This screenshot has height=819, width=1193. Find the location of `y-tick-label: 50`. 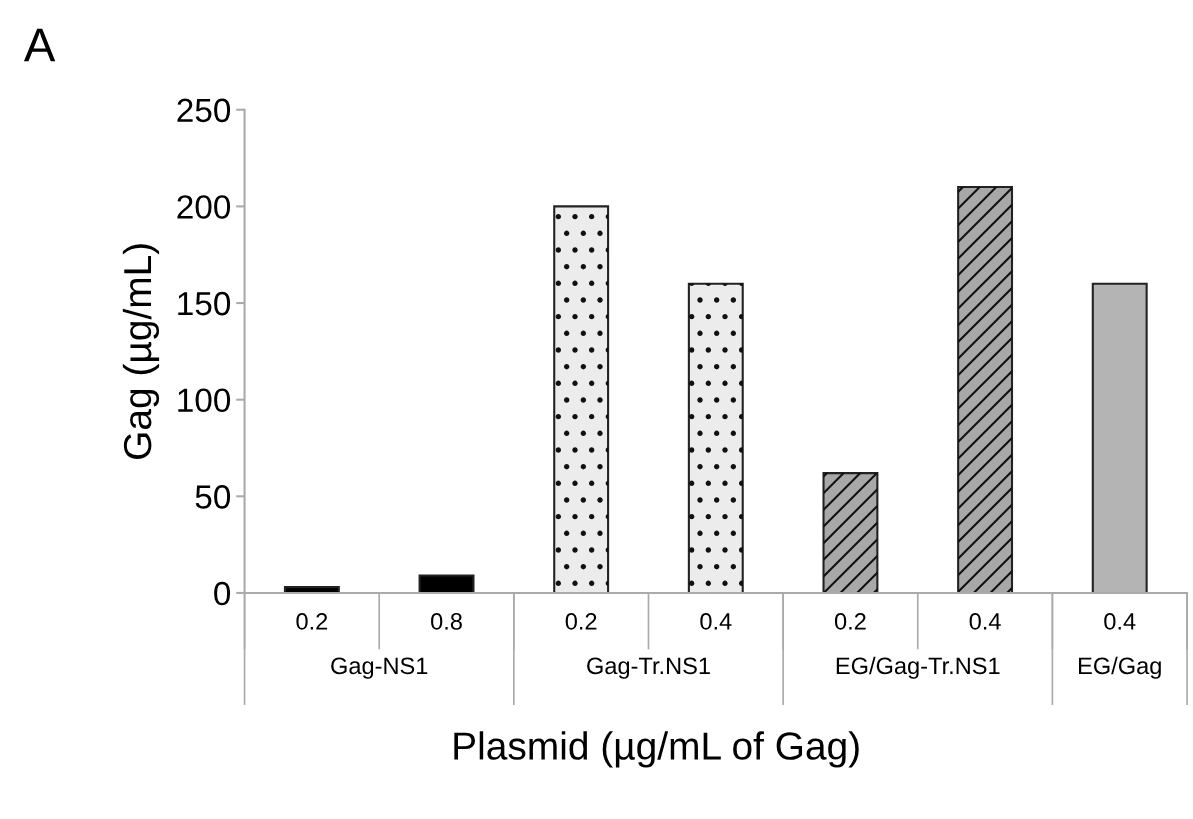

y-tick-label: 50 is located at coordinates (213, 497).